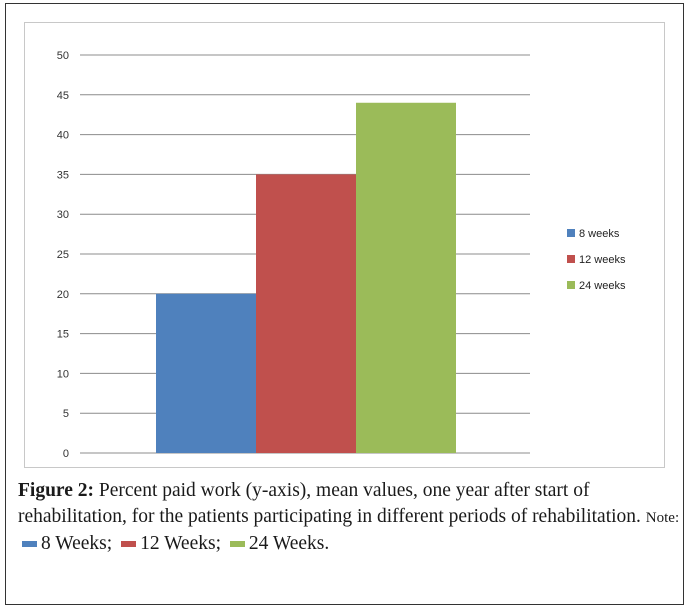 This screenshot has width=690, height=610. Describe the element at coordinates (63, 136) in the screenshot. I see `y-tick-label: 40` at that location.